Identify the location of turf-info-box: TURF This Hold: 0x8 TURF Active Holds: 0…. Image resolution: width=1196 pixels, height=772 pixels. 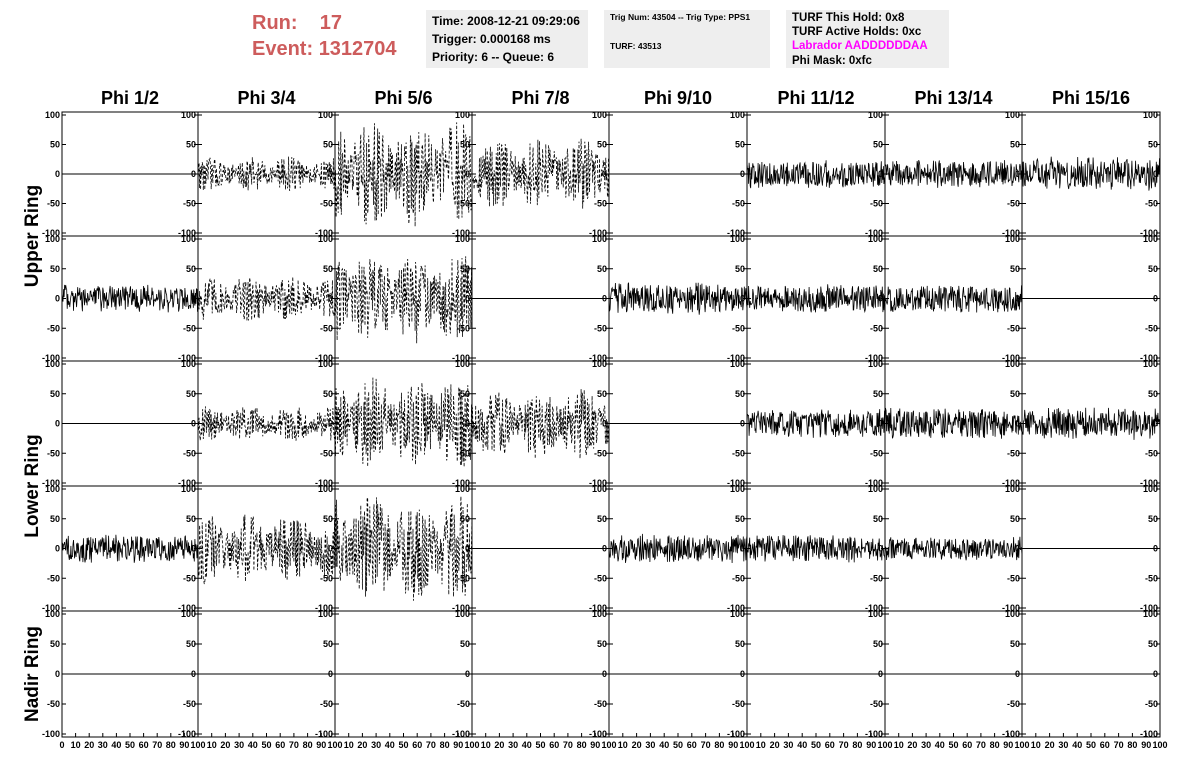
(867, 39).